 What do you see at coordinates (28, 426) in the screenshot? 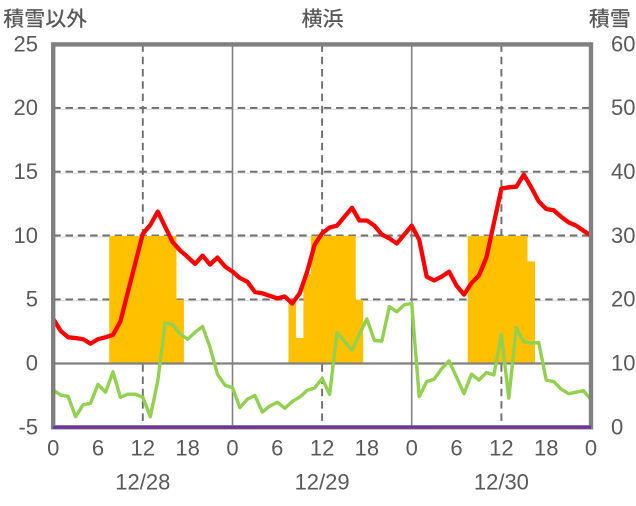
I see `svg-text: -5` at bounding box center [28, 426].